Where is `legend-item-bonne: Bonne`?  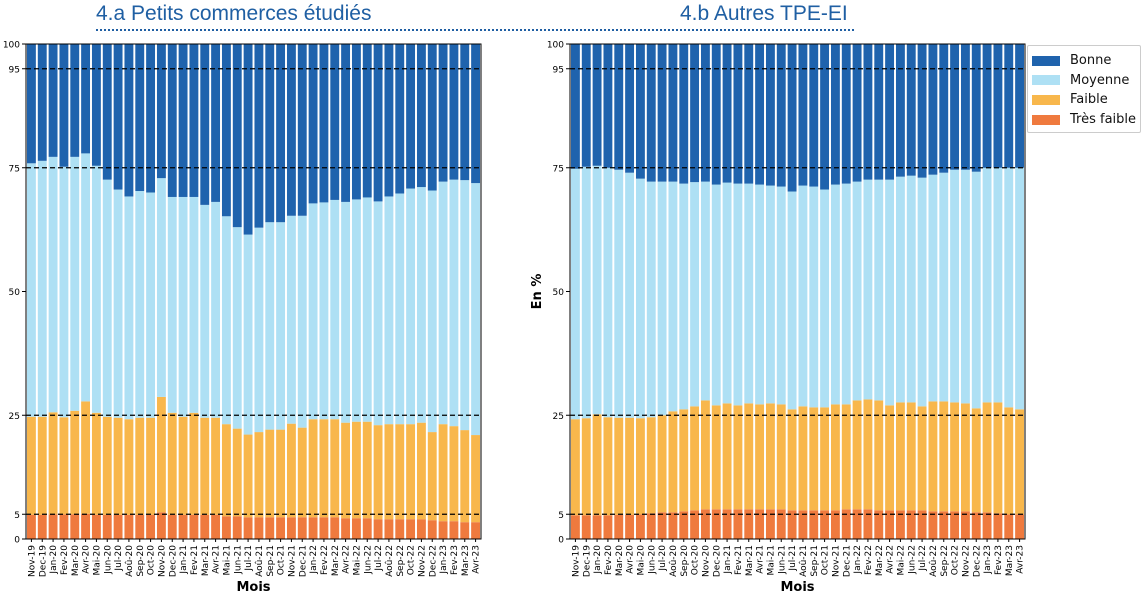
legend-item-bonne: Bonne is located at coordinates (1086, 61).